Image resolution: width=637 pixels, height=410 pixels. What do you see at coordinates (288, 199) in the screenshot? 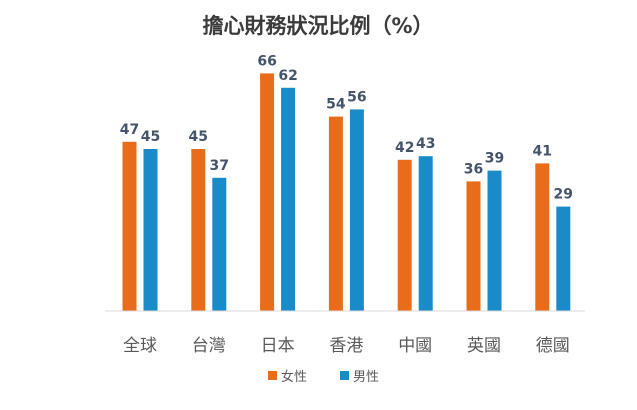
I see `bar-男性-日本` at bounding box center [288, 199].